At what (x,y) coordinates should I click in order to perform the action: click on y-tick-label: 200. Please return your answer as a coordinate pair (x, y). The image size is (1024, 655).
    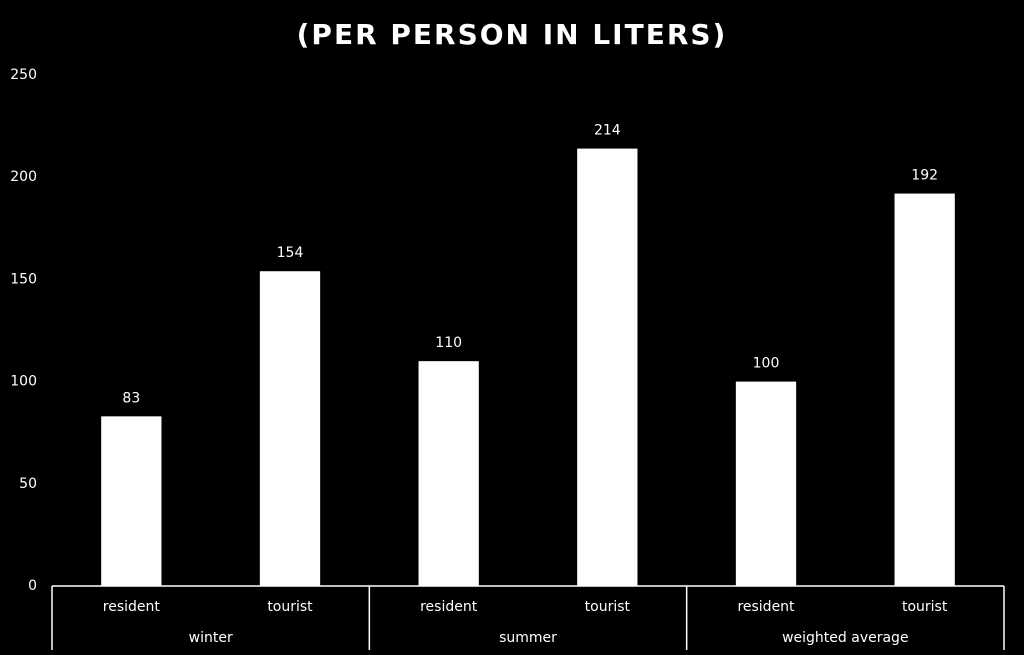
    Looking at the image, I should click on (23, 177).